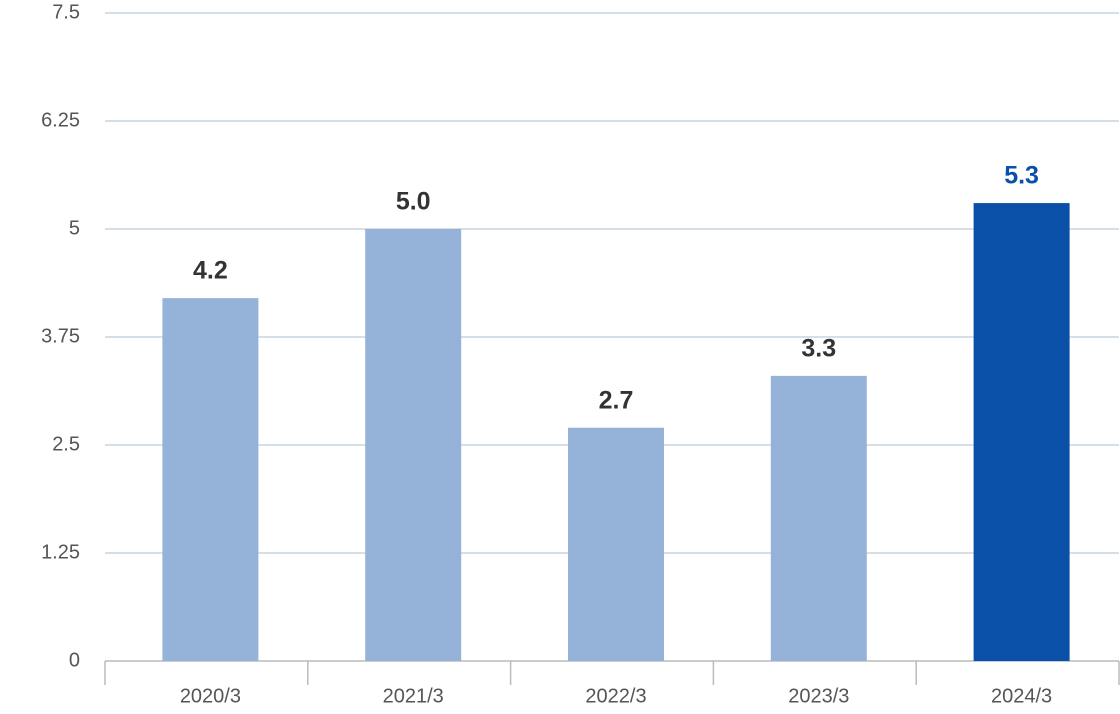  Describe the element at coordinates (615, 696) in the screenshot. I see `x-tick-label: 2022/3` at that location.